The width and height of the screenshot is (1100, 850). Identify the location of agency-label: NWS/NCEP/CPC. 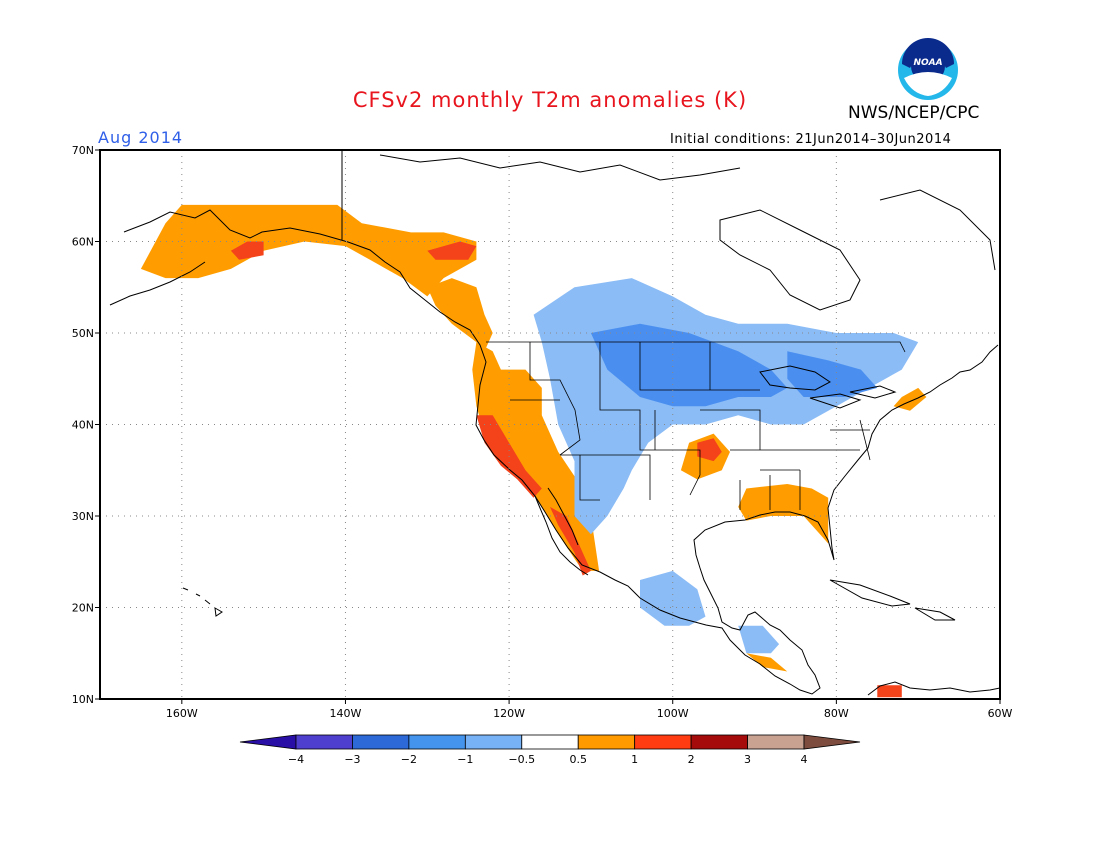
(914, 113).